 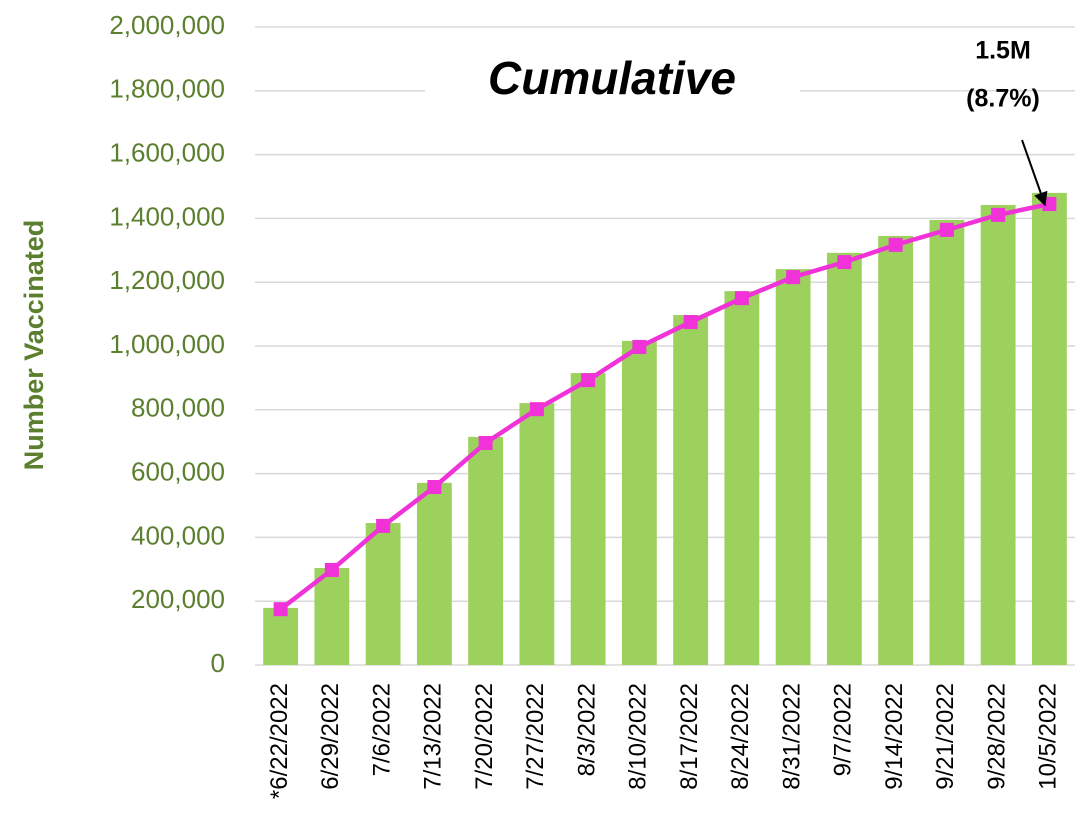 What do you see at coordinates (638, 736) in the screenshot?
I see `x-tick-label: 8/10/2022` at bounding box center [638, 736].